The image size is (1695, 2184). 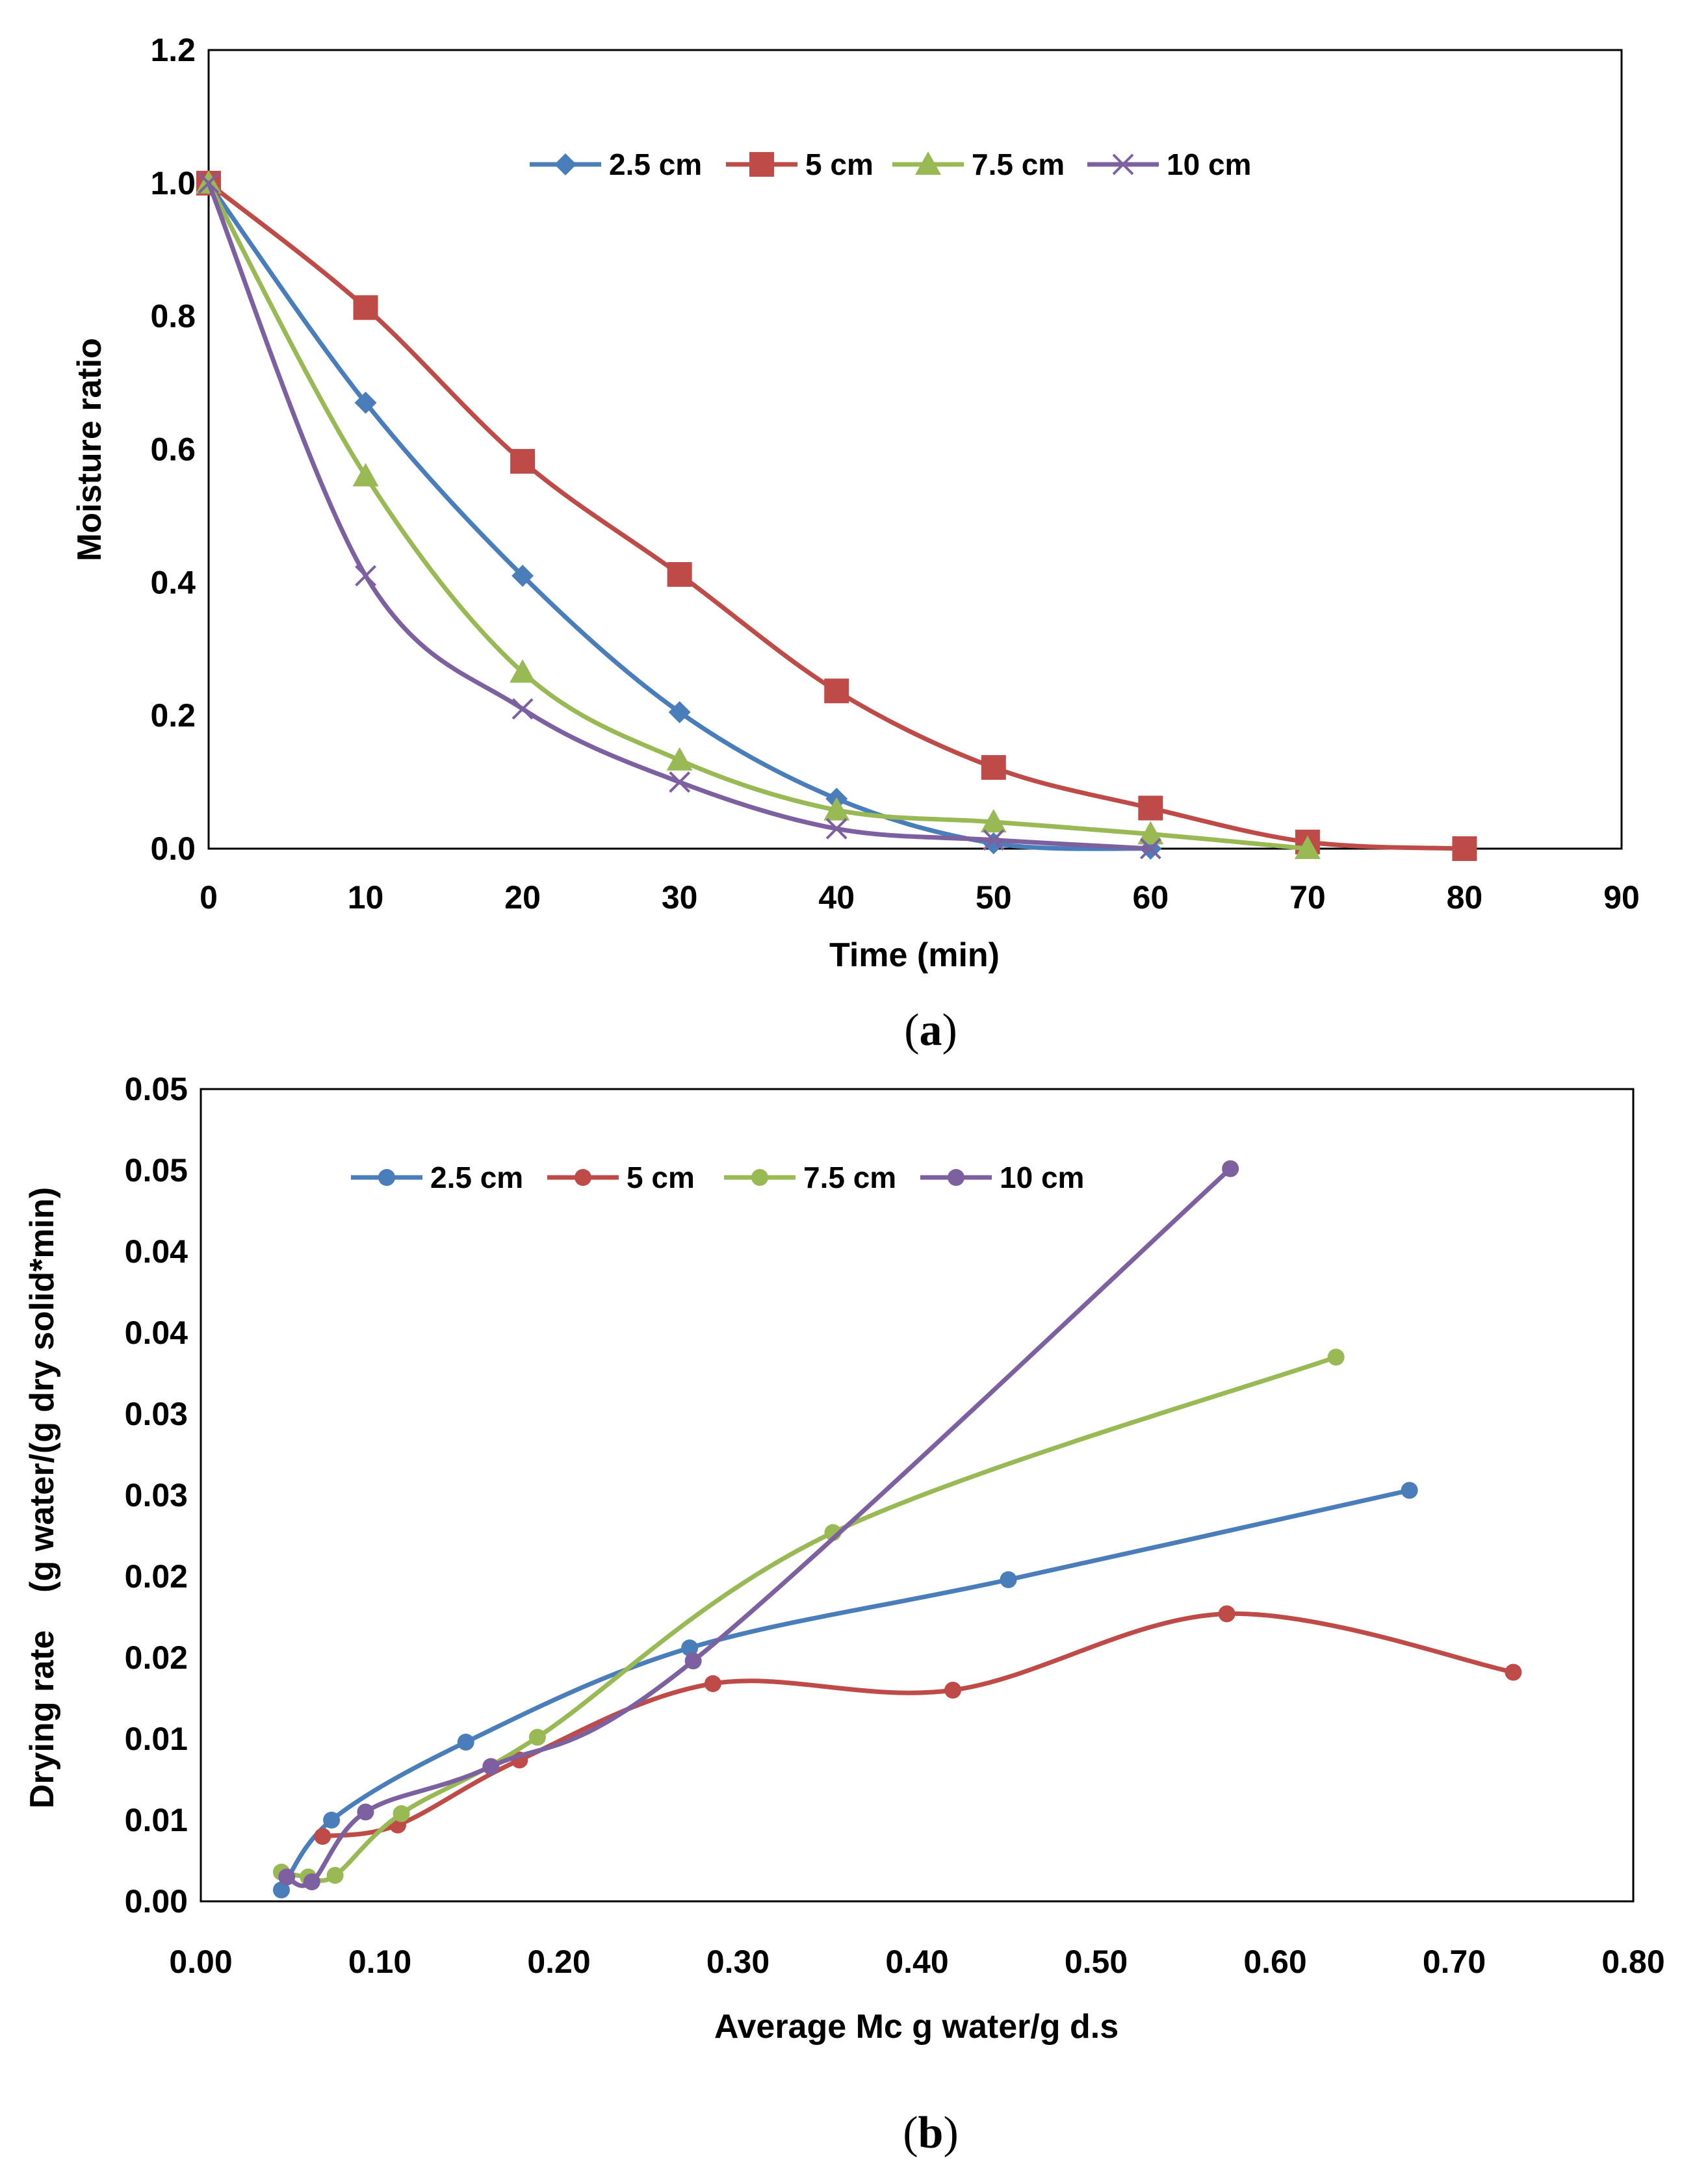 I want to click on panel-b-x-tick-label: 0.60, so click(x=1275, y=1962).